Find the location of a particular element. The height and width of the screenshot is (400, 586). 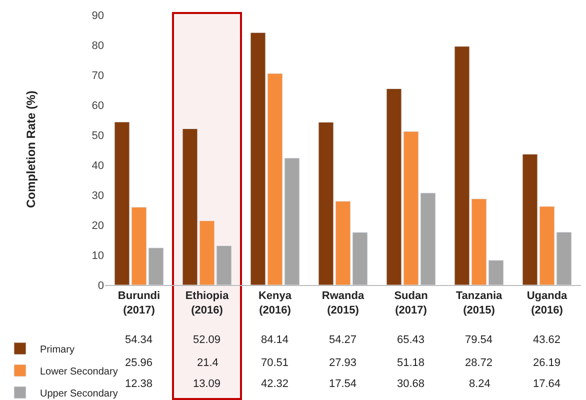

x-tick-label: Burundi (2017) is located at coordinates (139, 303).